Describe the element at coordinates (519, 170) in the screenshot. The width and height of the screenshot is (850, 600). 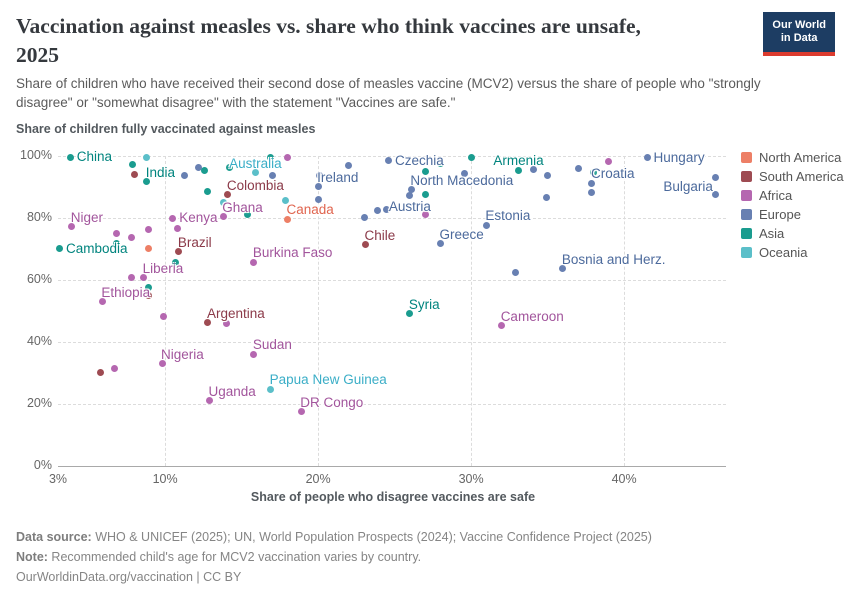
I see `data-point-armenia` at that location.